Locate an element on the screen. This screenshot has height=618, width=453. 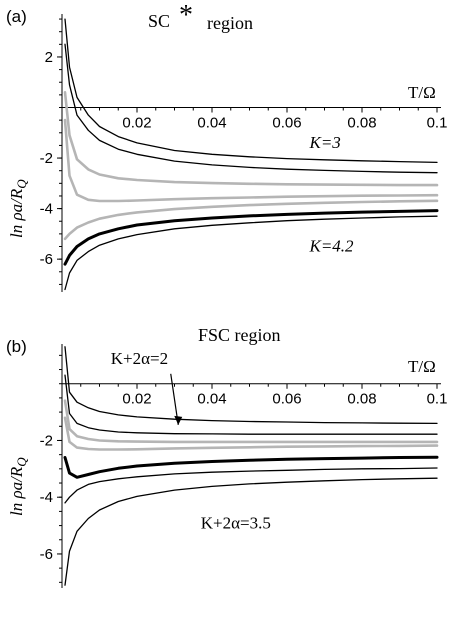
panel-b-xlabel: T/Ω is located at coordinates (422, 366).